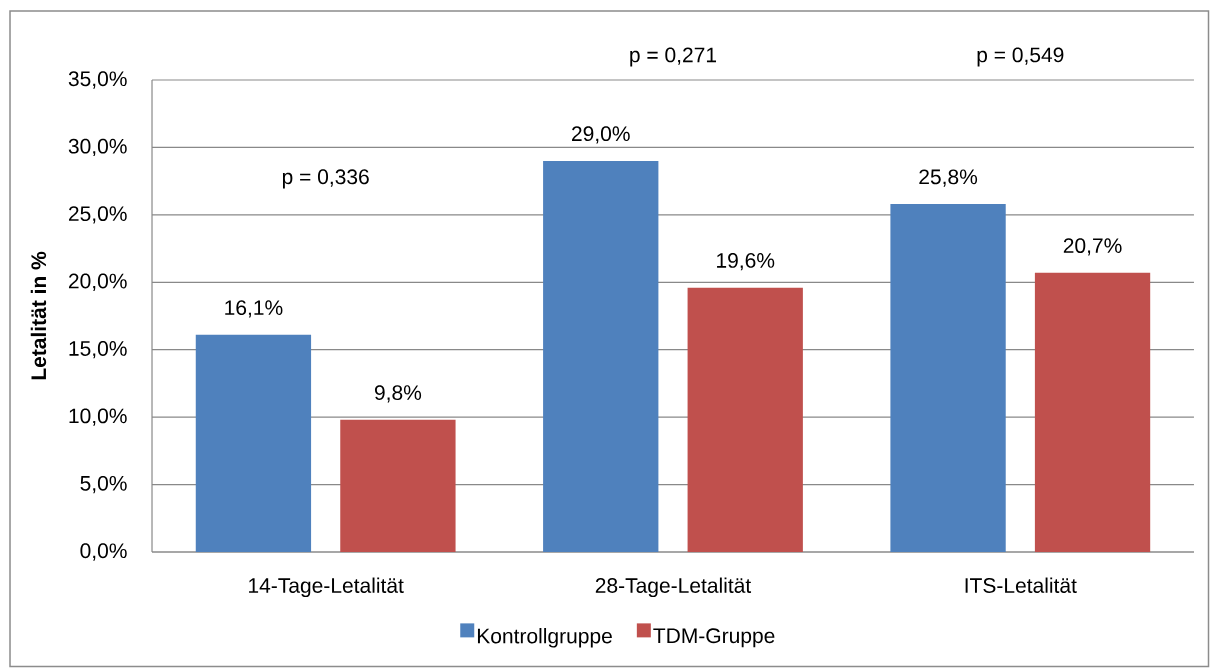 This screenshot has width=1210, height=668. I want to click on text: p = 0,549, so click(1020, 57).